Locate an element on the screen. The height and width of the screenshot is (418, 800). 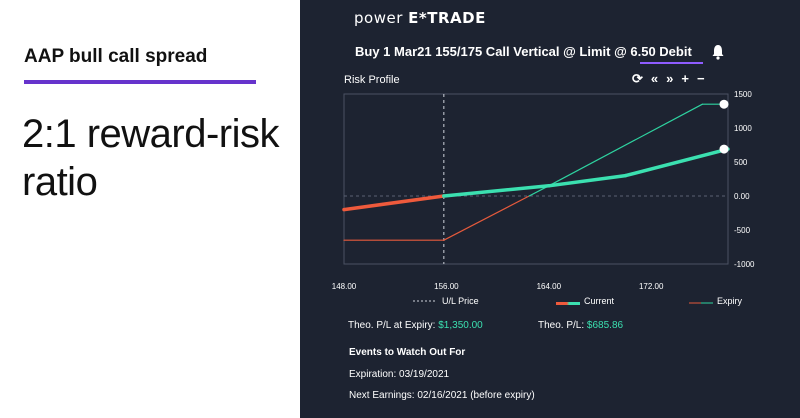
x-tick-label: 148.00 is located at coordinates (344, 286).